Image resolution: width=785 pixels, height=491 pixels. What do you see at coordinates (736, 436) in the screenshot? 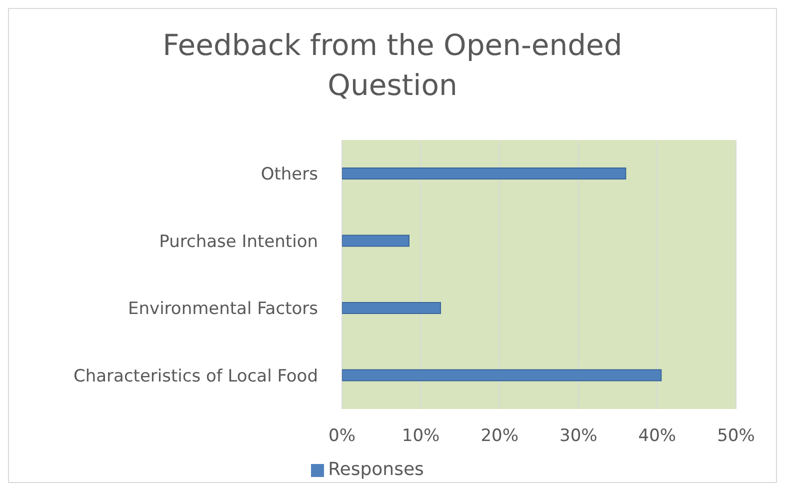
I see `x-tick-label: 50%` at bounding box center [736, 436].